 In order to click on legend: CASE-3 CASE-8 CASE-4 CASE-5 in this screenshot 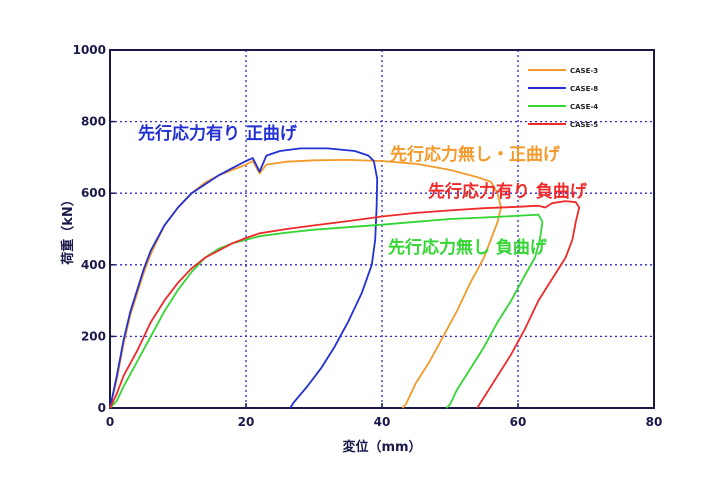, I will do `click(563, 98)`.